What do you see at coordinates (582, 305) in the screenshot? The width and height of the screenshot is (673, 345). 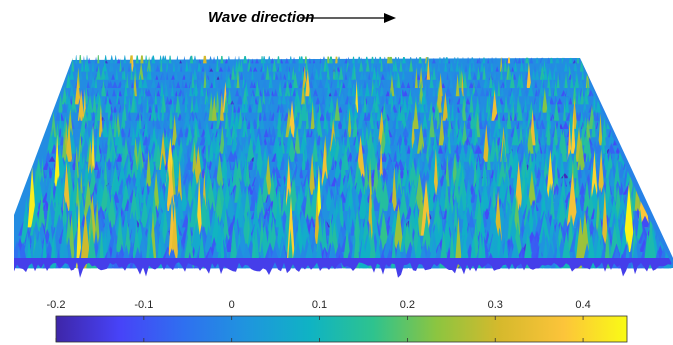 I see `colorbar-tick-label: 0.4` at bounding box center [582, 305].